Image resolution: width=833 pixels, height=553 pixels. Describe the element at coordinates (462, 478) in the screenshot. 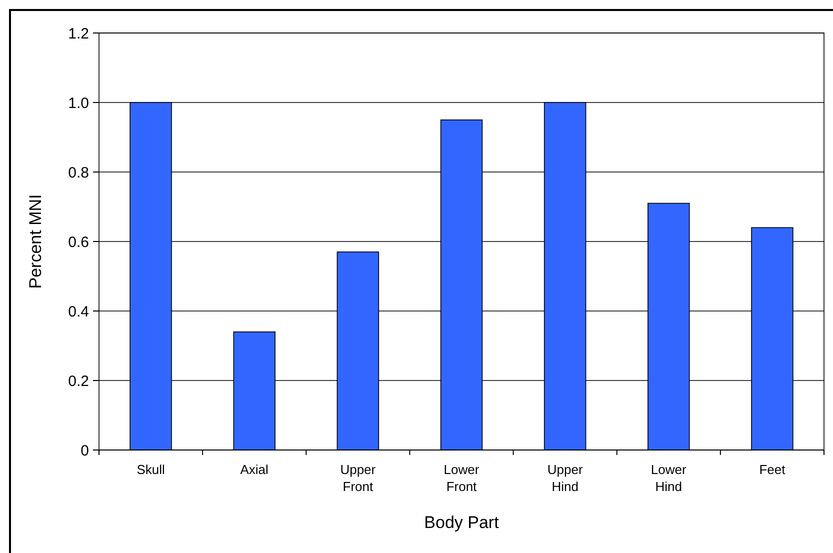

I see `x-tick-label: Lower Front` at that location.